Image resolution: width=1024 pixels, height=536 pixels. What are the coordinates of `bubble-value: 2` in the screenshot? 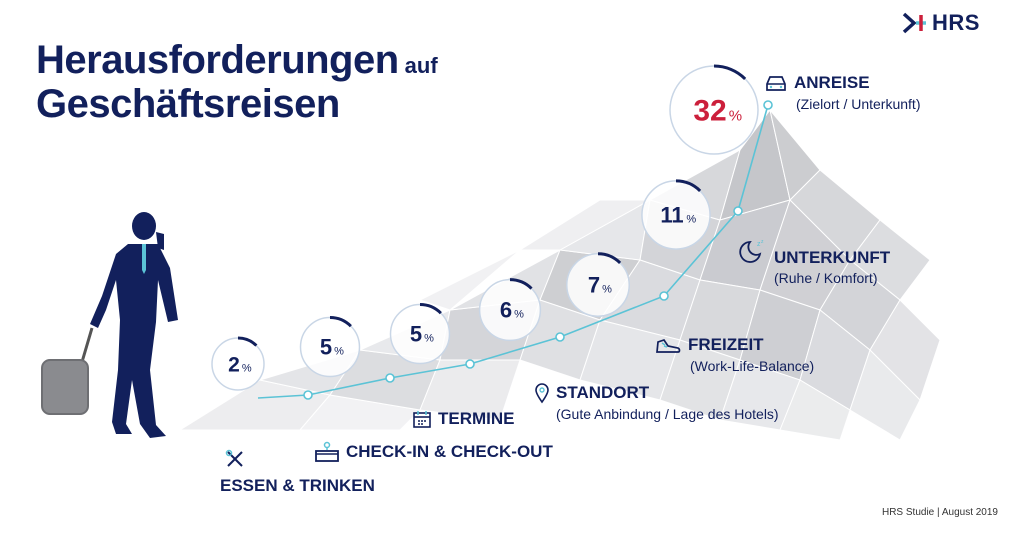 It's located at (234, 364).